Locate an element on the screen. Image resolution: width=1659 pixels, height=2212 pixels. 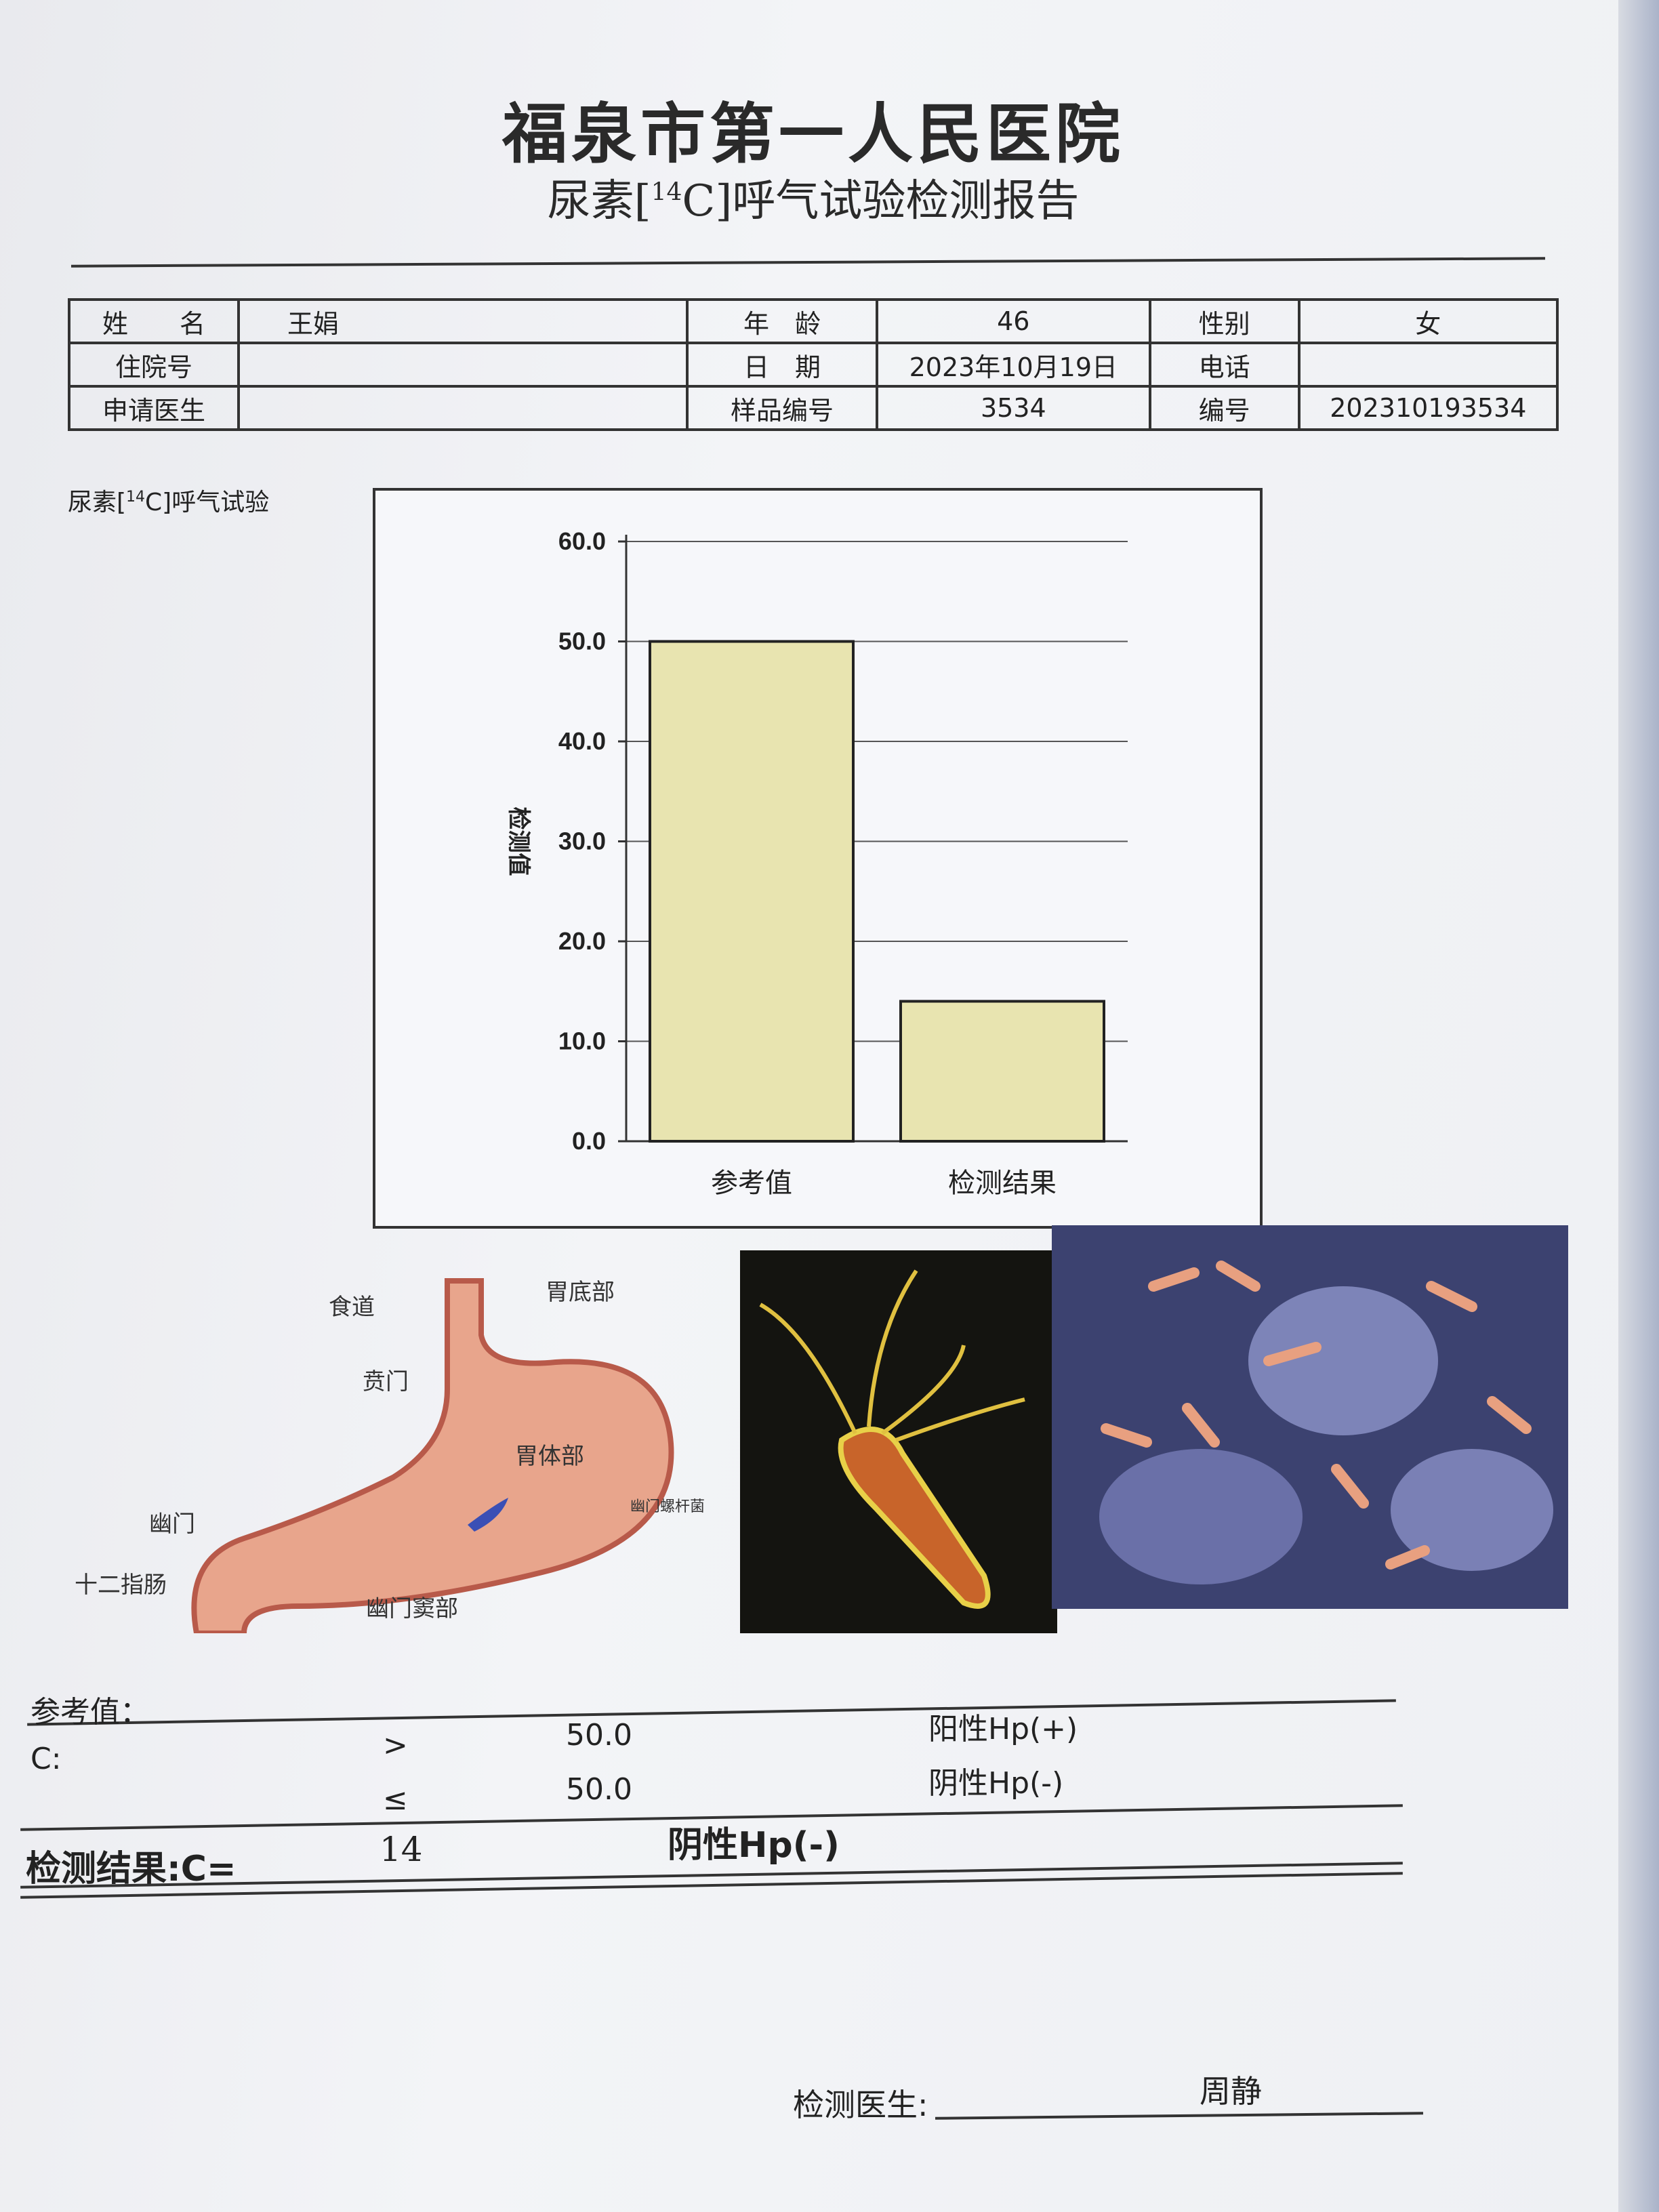
info-row: 申请医生 样品编号 3534 编号 202310193534 is located at coordinates (813, 408).